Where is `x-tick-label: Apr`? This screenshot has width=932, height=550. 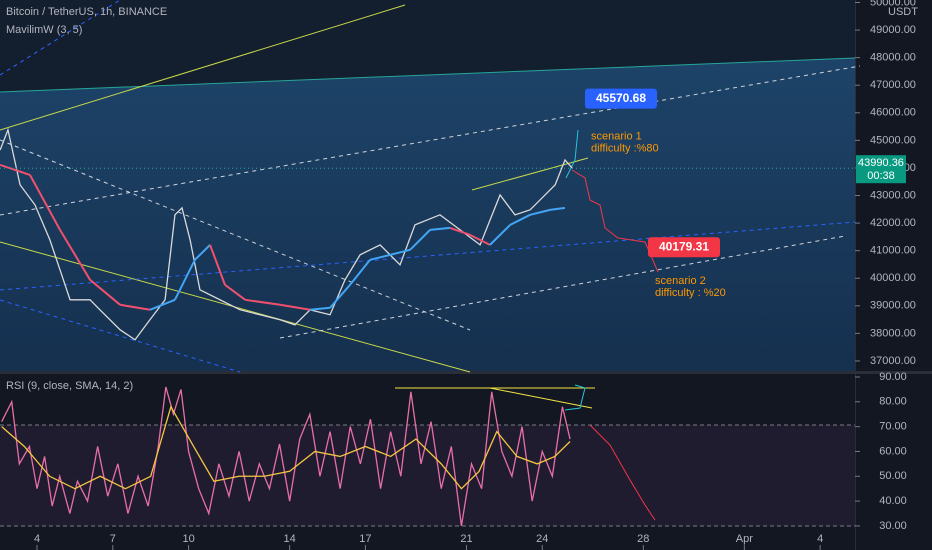
x-tick-label: Apr is located at coordinates (744, 539).